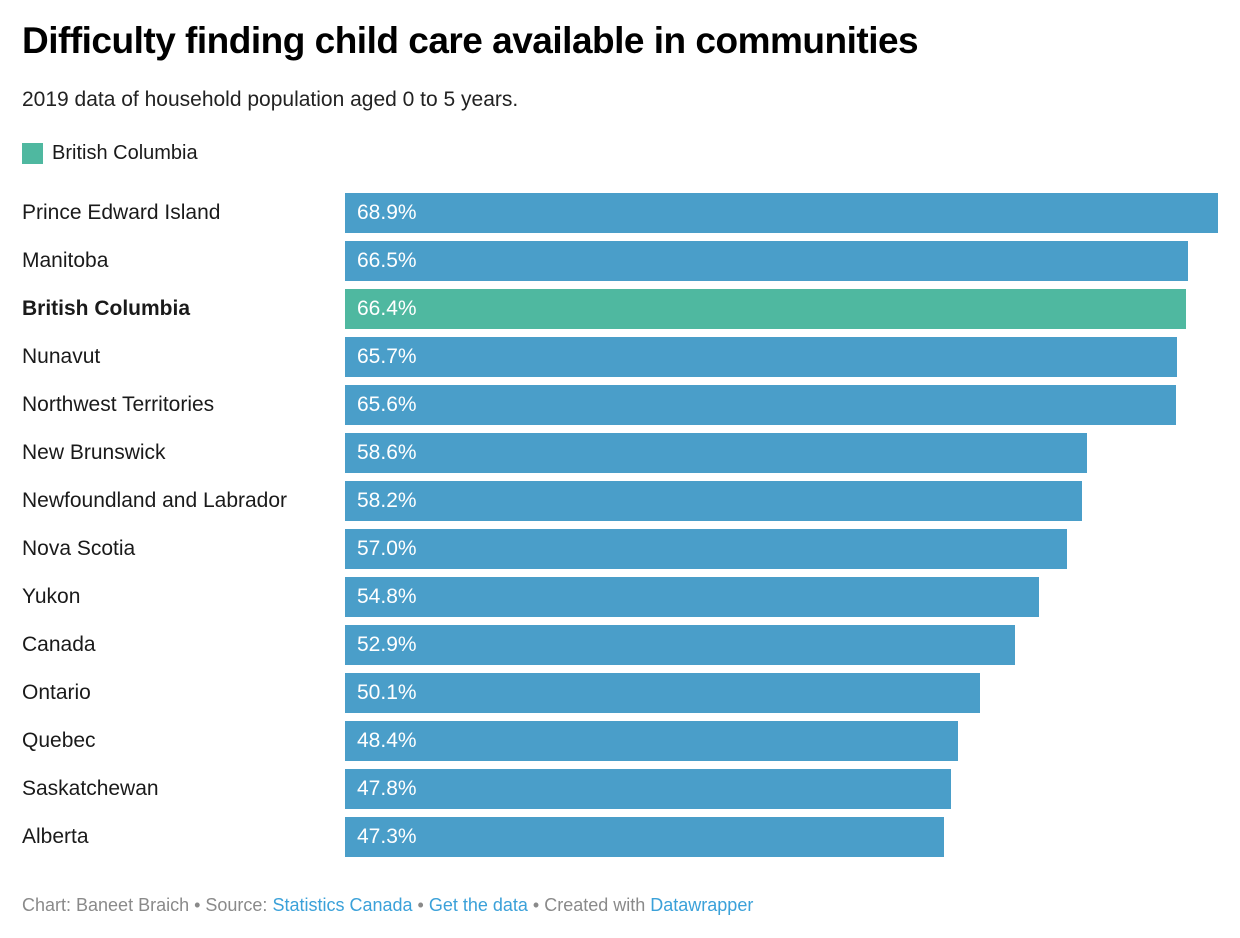 This screenshot has height=938, width=1240. I want to click on value-label: 65.6%, so click(387, 404).